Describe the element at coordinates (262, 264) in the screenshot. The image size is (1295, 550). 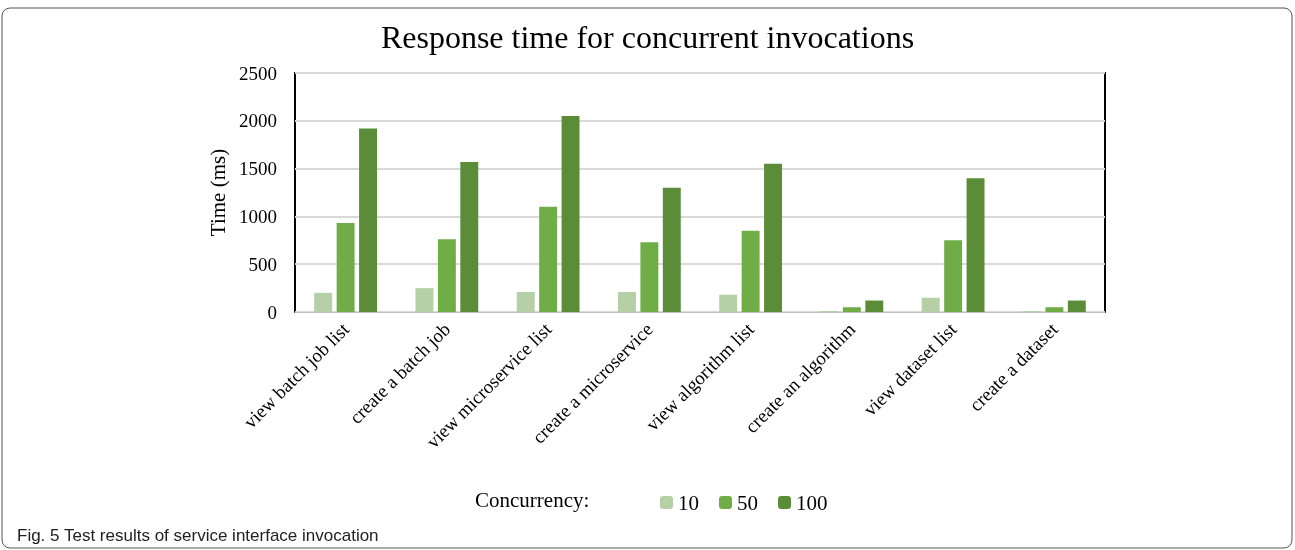
I see `y-tick-label: 500` at that location.